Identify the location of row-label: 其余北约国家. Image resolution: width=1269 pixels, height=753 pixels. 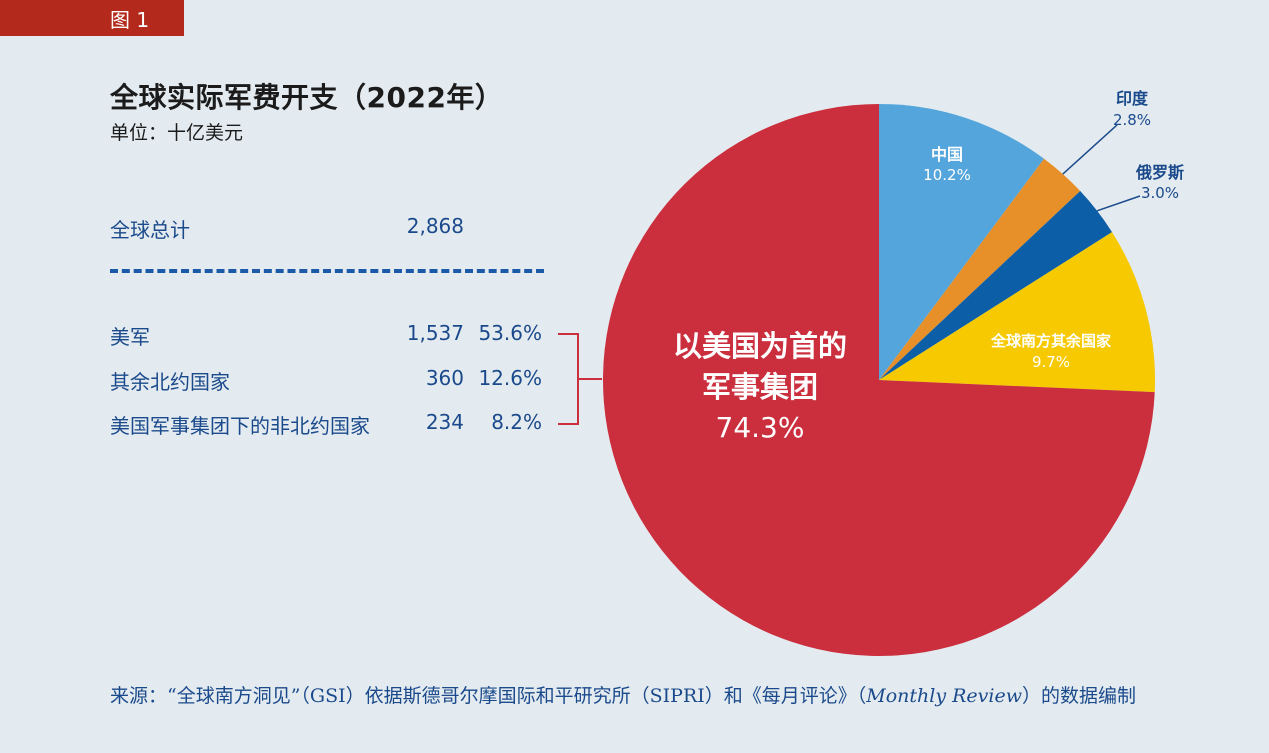
(170, 382).